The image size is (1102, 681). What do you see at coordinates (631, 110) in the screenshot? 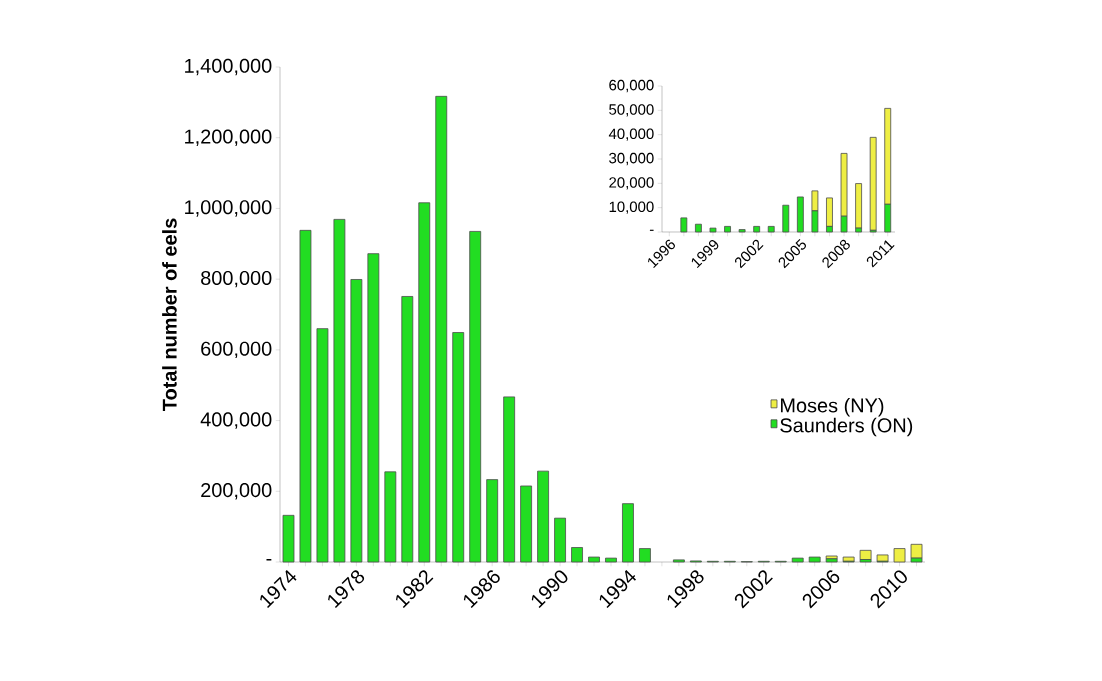
I see `y-tick-label: 50,000` at bounding box center [631, 110].